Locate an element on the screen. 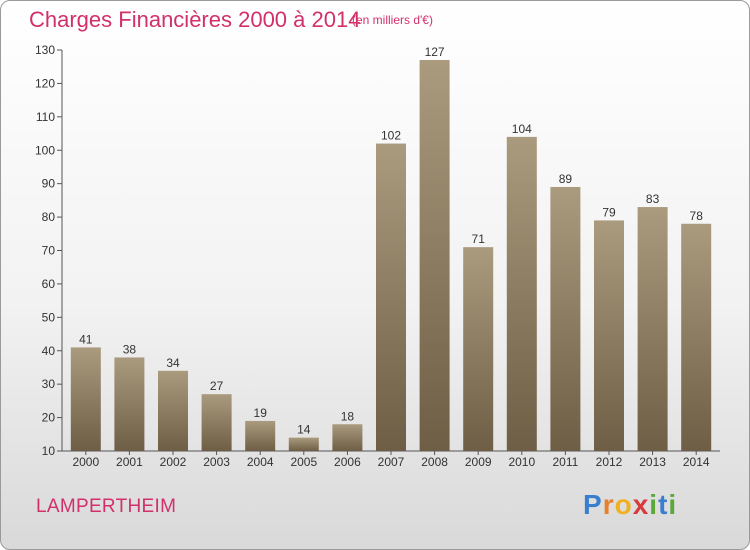 The height and width of the screenshot is (550, 750). data-label: 83 is located at coordinates (653, 199).